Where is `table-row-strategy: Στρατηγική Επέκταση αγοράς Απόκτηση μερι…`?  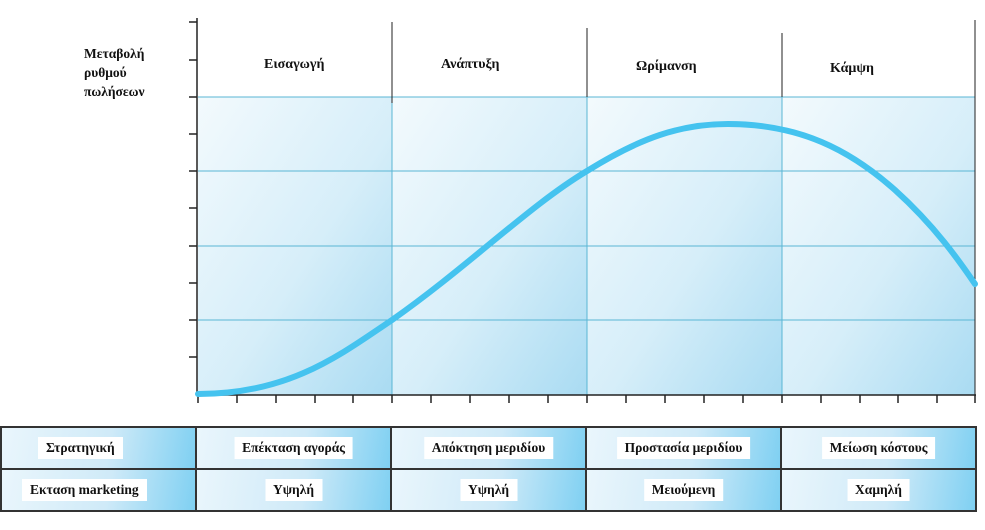
table-row-strategy: Στρατηγική Επέκταση αγοράς Απόκτηση μερι… is located at coordinates (488, 448).